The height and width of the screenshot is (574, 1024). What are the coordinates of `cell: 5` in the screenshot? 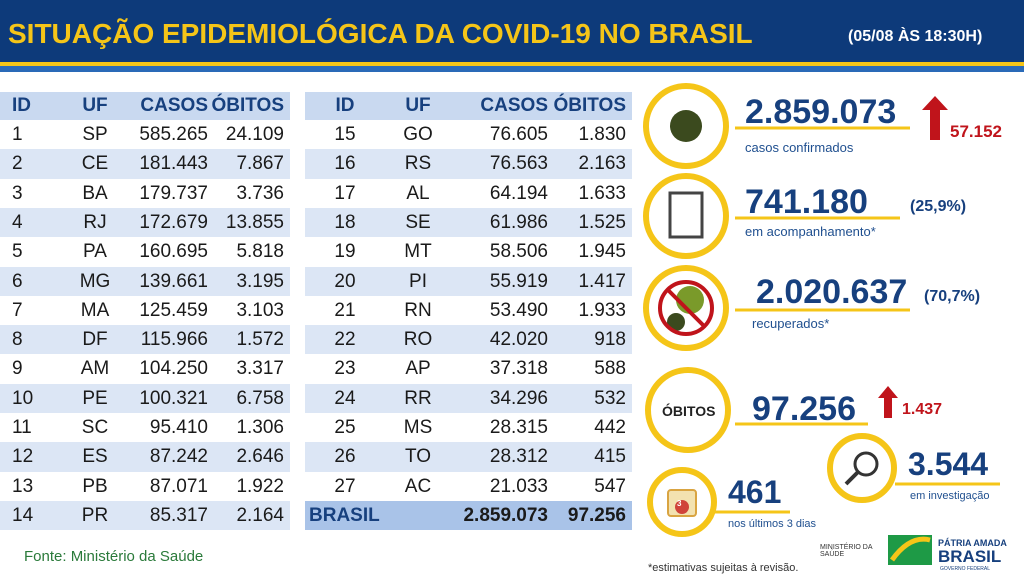 It's located at (17, 252).